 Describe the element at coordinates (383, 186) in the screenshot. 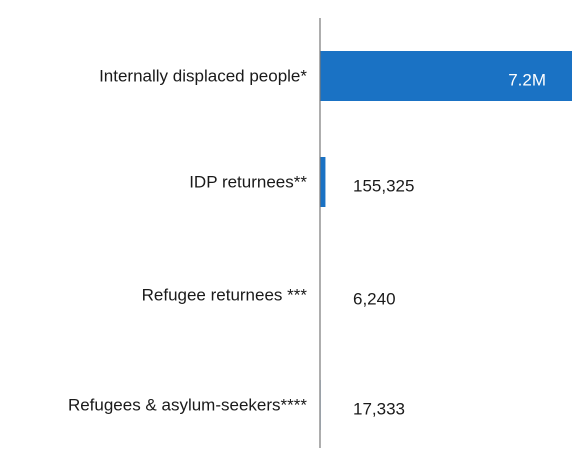

I see `value-label: 155,325` at that location.